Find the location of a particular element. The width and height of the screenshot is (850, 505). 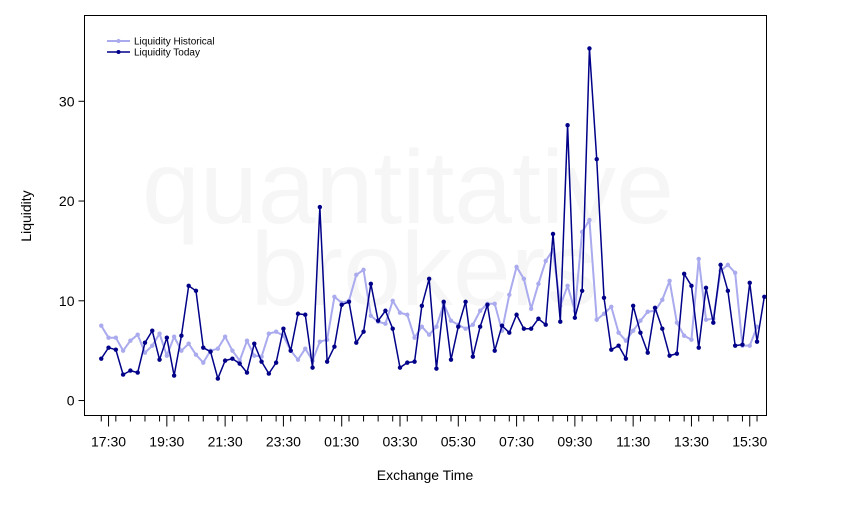

x-tick-label: 23:30 is located at coordinates (283, 442).